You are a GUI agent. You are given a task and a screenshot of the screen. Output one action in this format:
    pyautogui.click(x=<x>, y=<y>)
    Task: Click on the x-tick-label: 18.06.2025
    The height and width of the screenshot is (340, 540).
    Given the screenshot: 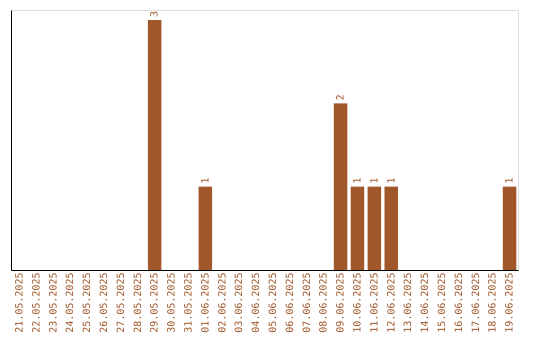 What is the action you would take?
    pyautogui.click(x=493, y=302)
    